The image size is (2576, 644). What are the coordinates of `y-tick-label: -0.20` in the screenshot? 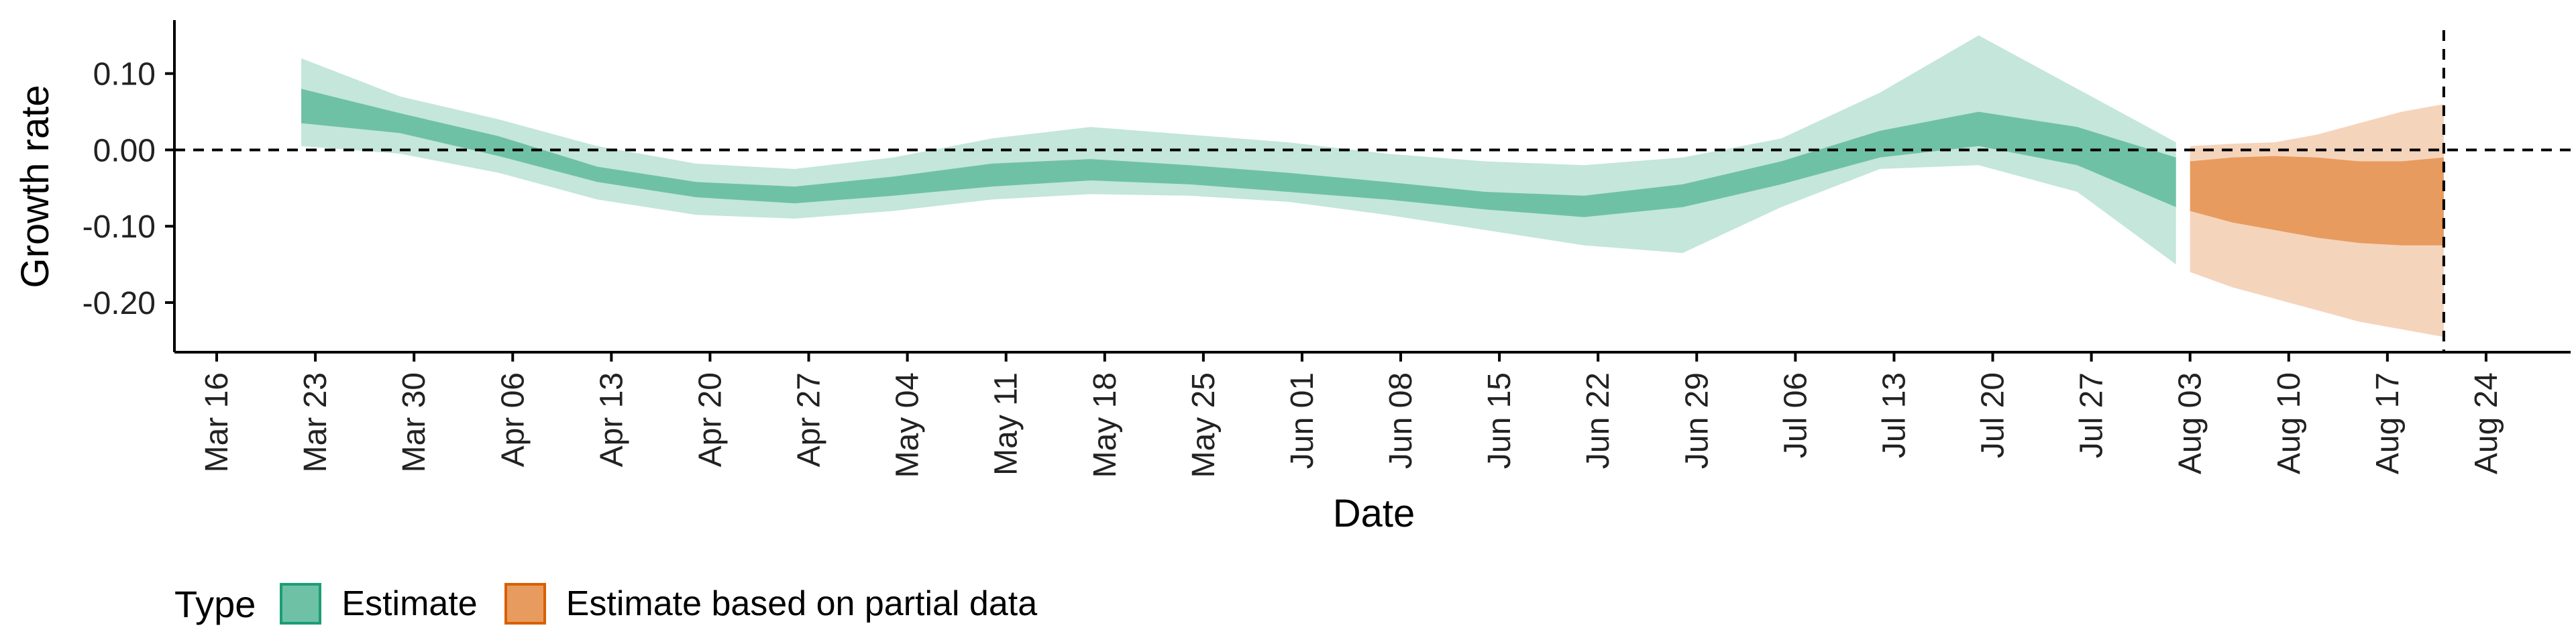 It's located at (119, 303).